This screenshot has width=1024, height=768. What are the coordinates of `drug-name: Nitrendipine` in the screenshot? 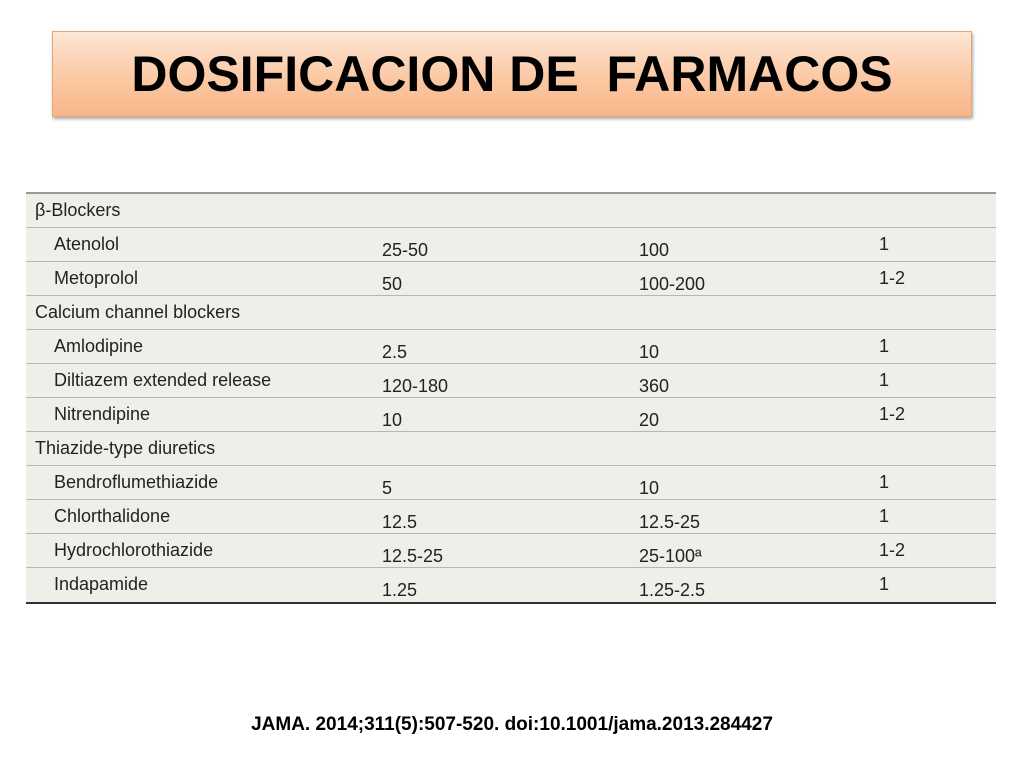 It's located at (102, 414).